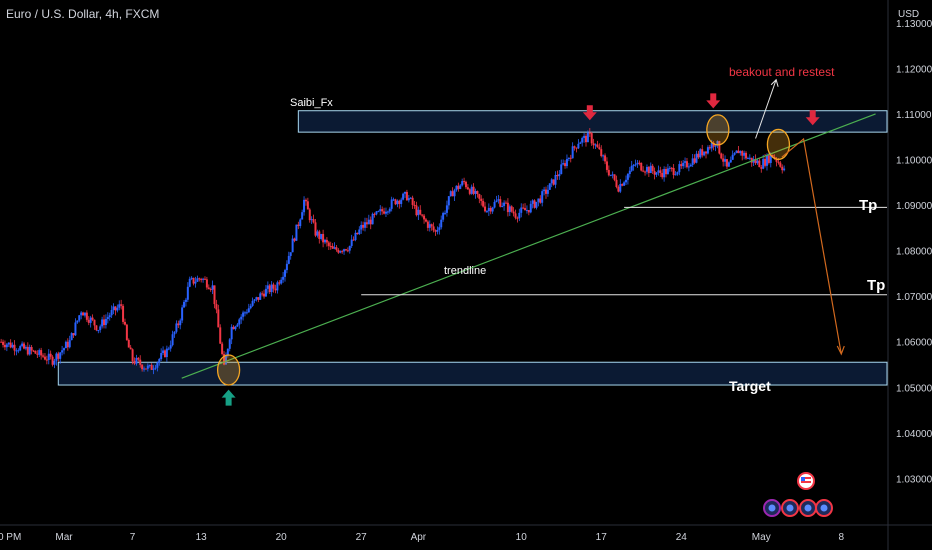 The height and width of the screenshot is (550, 932). I want to click on event-icon, so click(808, 508).